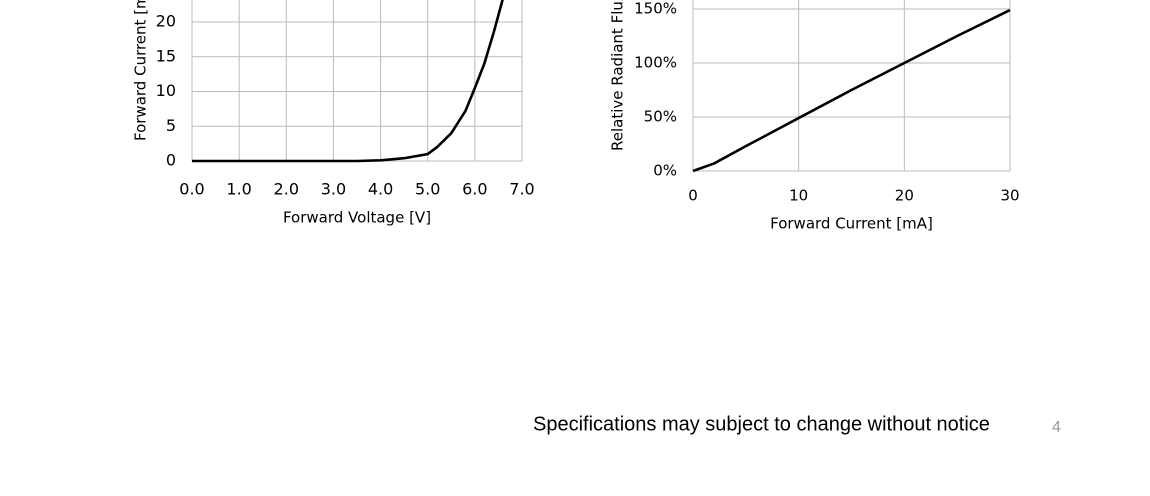 Image resolution: width=1150 pixels, height=496 pixels. Describe the element at coordinates (851, 224) in the screenshot. I see `x-axis-label: Forward Current [mA]` at that location.